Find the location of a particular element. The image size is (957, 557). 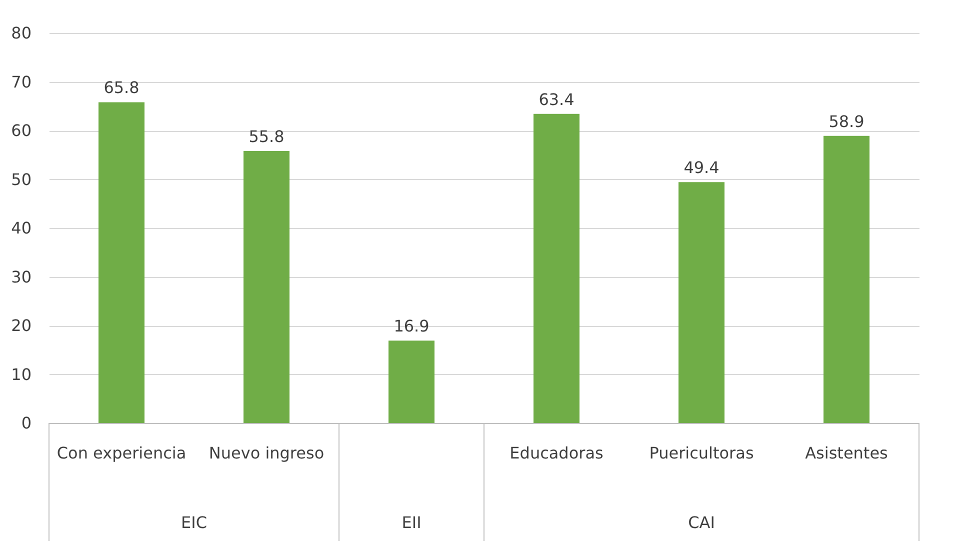

text: EII is located at coordinates (412, 522).